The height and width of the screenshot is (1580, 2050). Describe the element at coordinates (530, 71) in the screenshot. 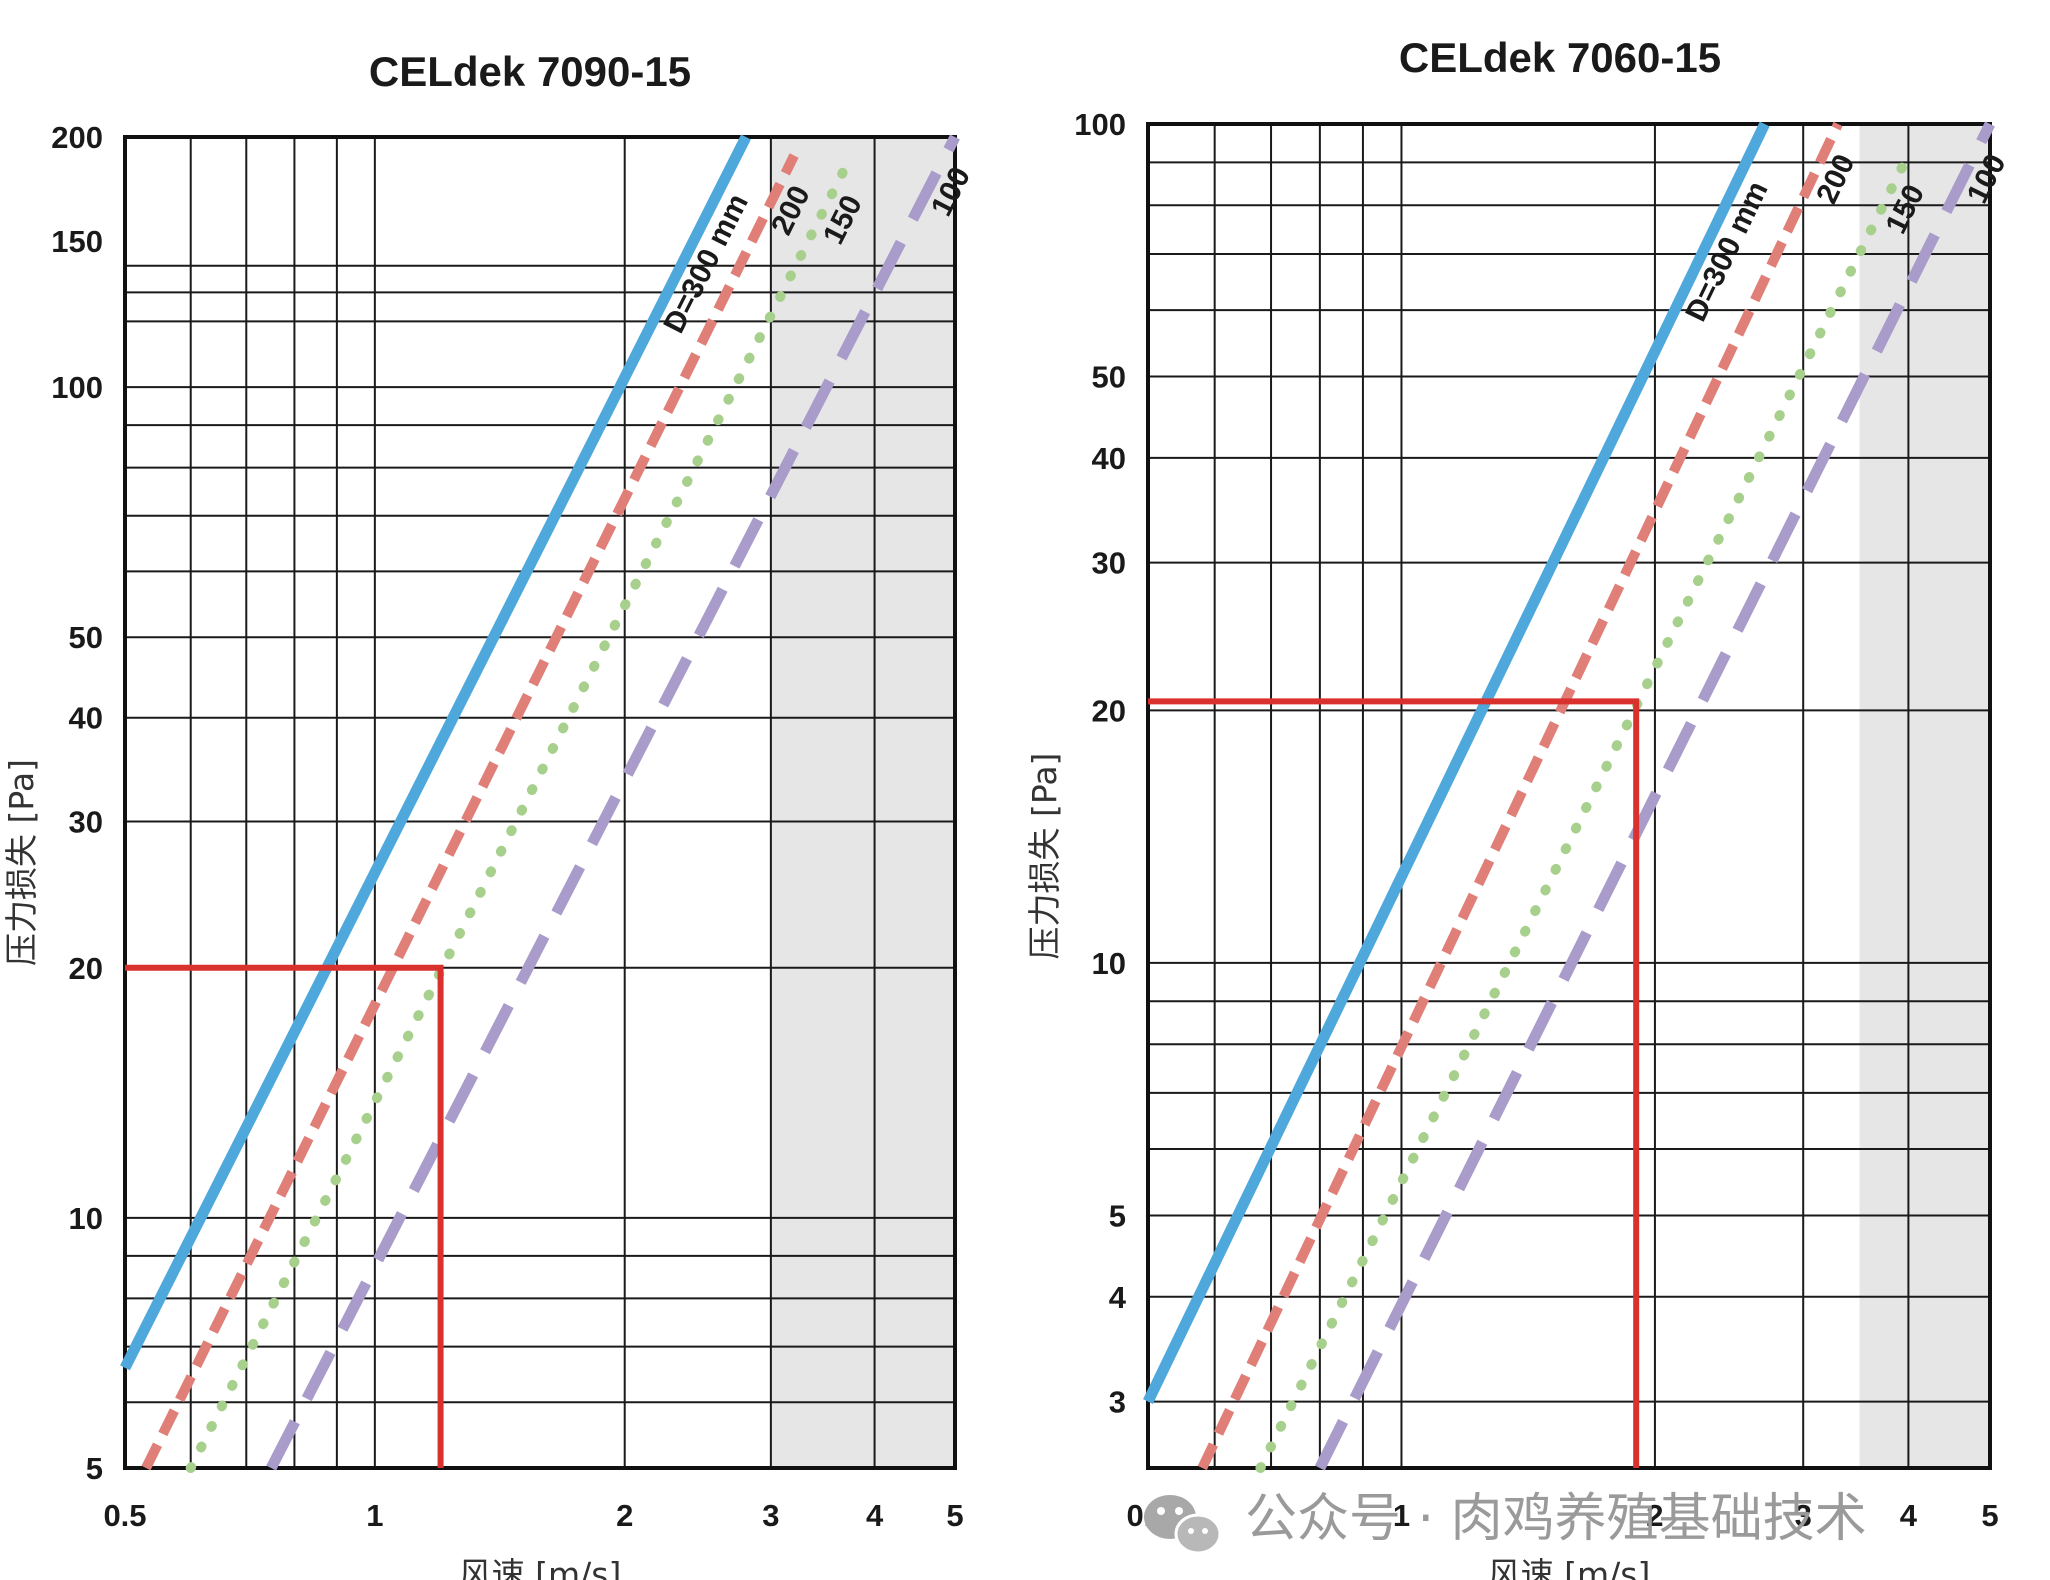

I see `chart-title: CELdek 7090-15` at that location.